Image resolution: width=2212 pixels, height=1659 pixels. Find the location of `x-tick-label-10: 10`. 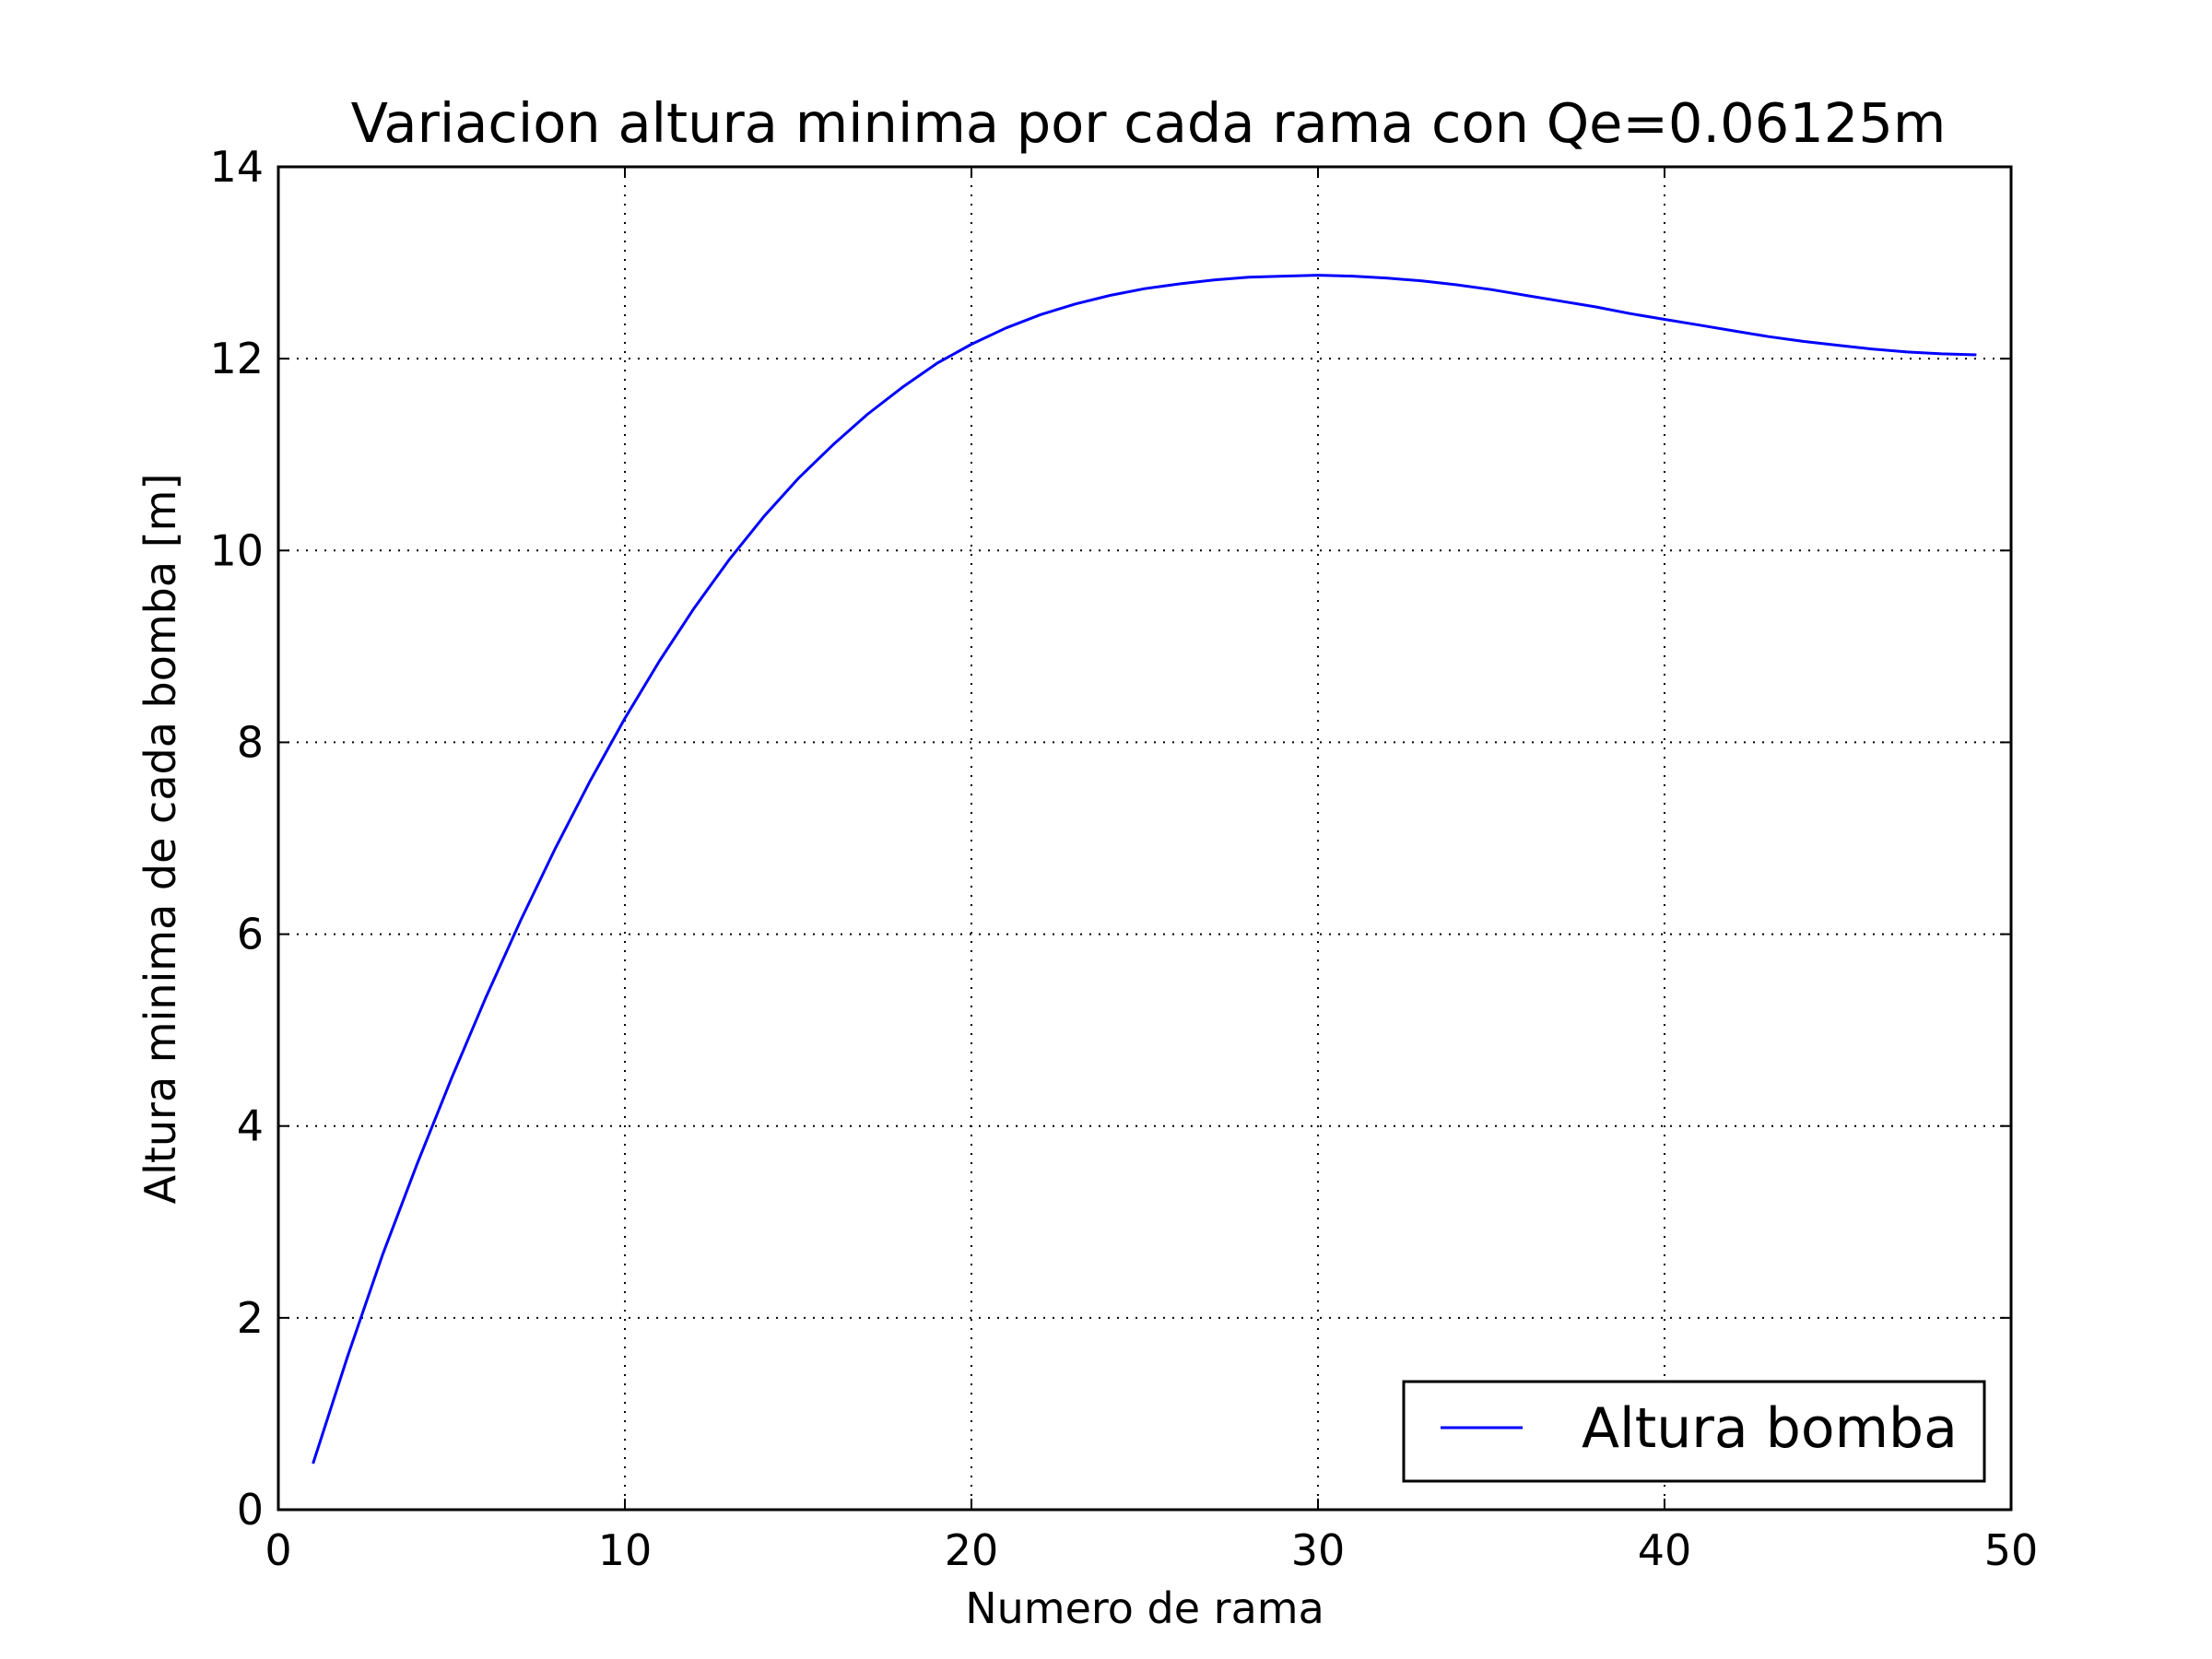

x-tick-label-10: 10 is located at coordinates (625, 1550).